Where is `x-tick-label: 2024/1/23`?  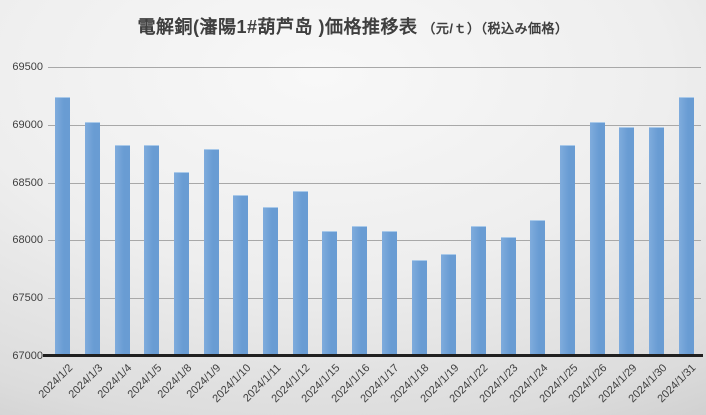 x-tick-label: 2024/1/23 is located at coordinates (499, 384).